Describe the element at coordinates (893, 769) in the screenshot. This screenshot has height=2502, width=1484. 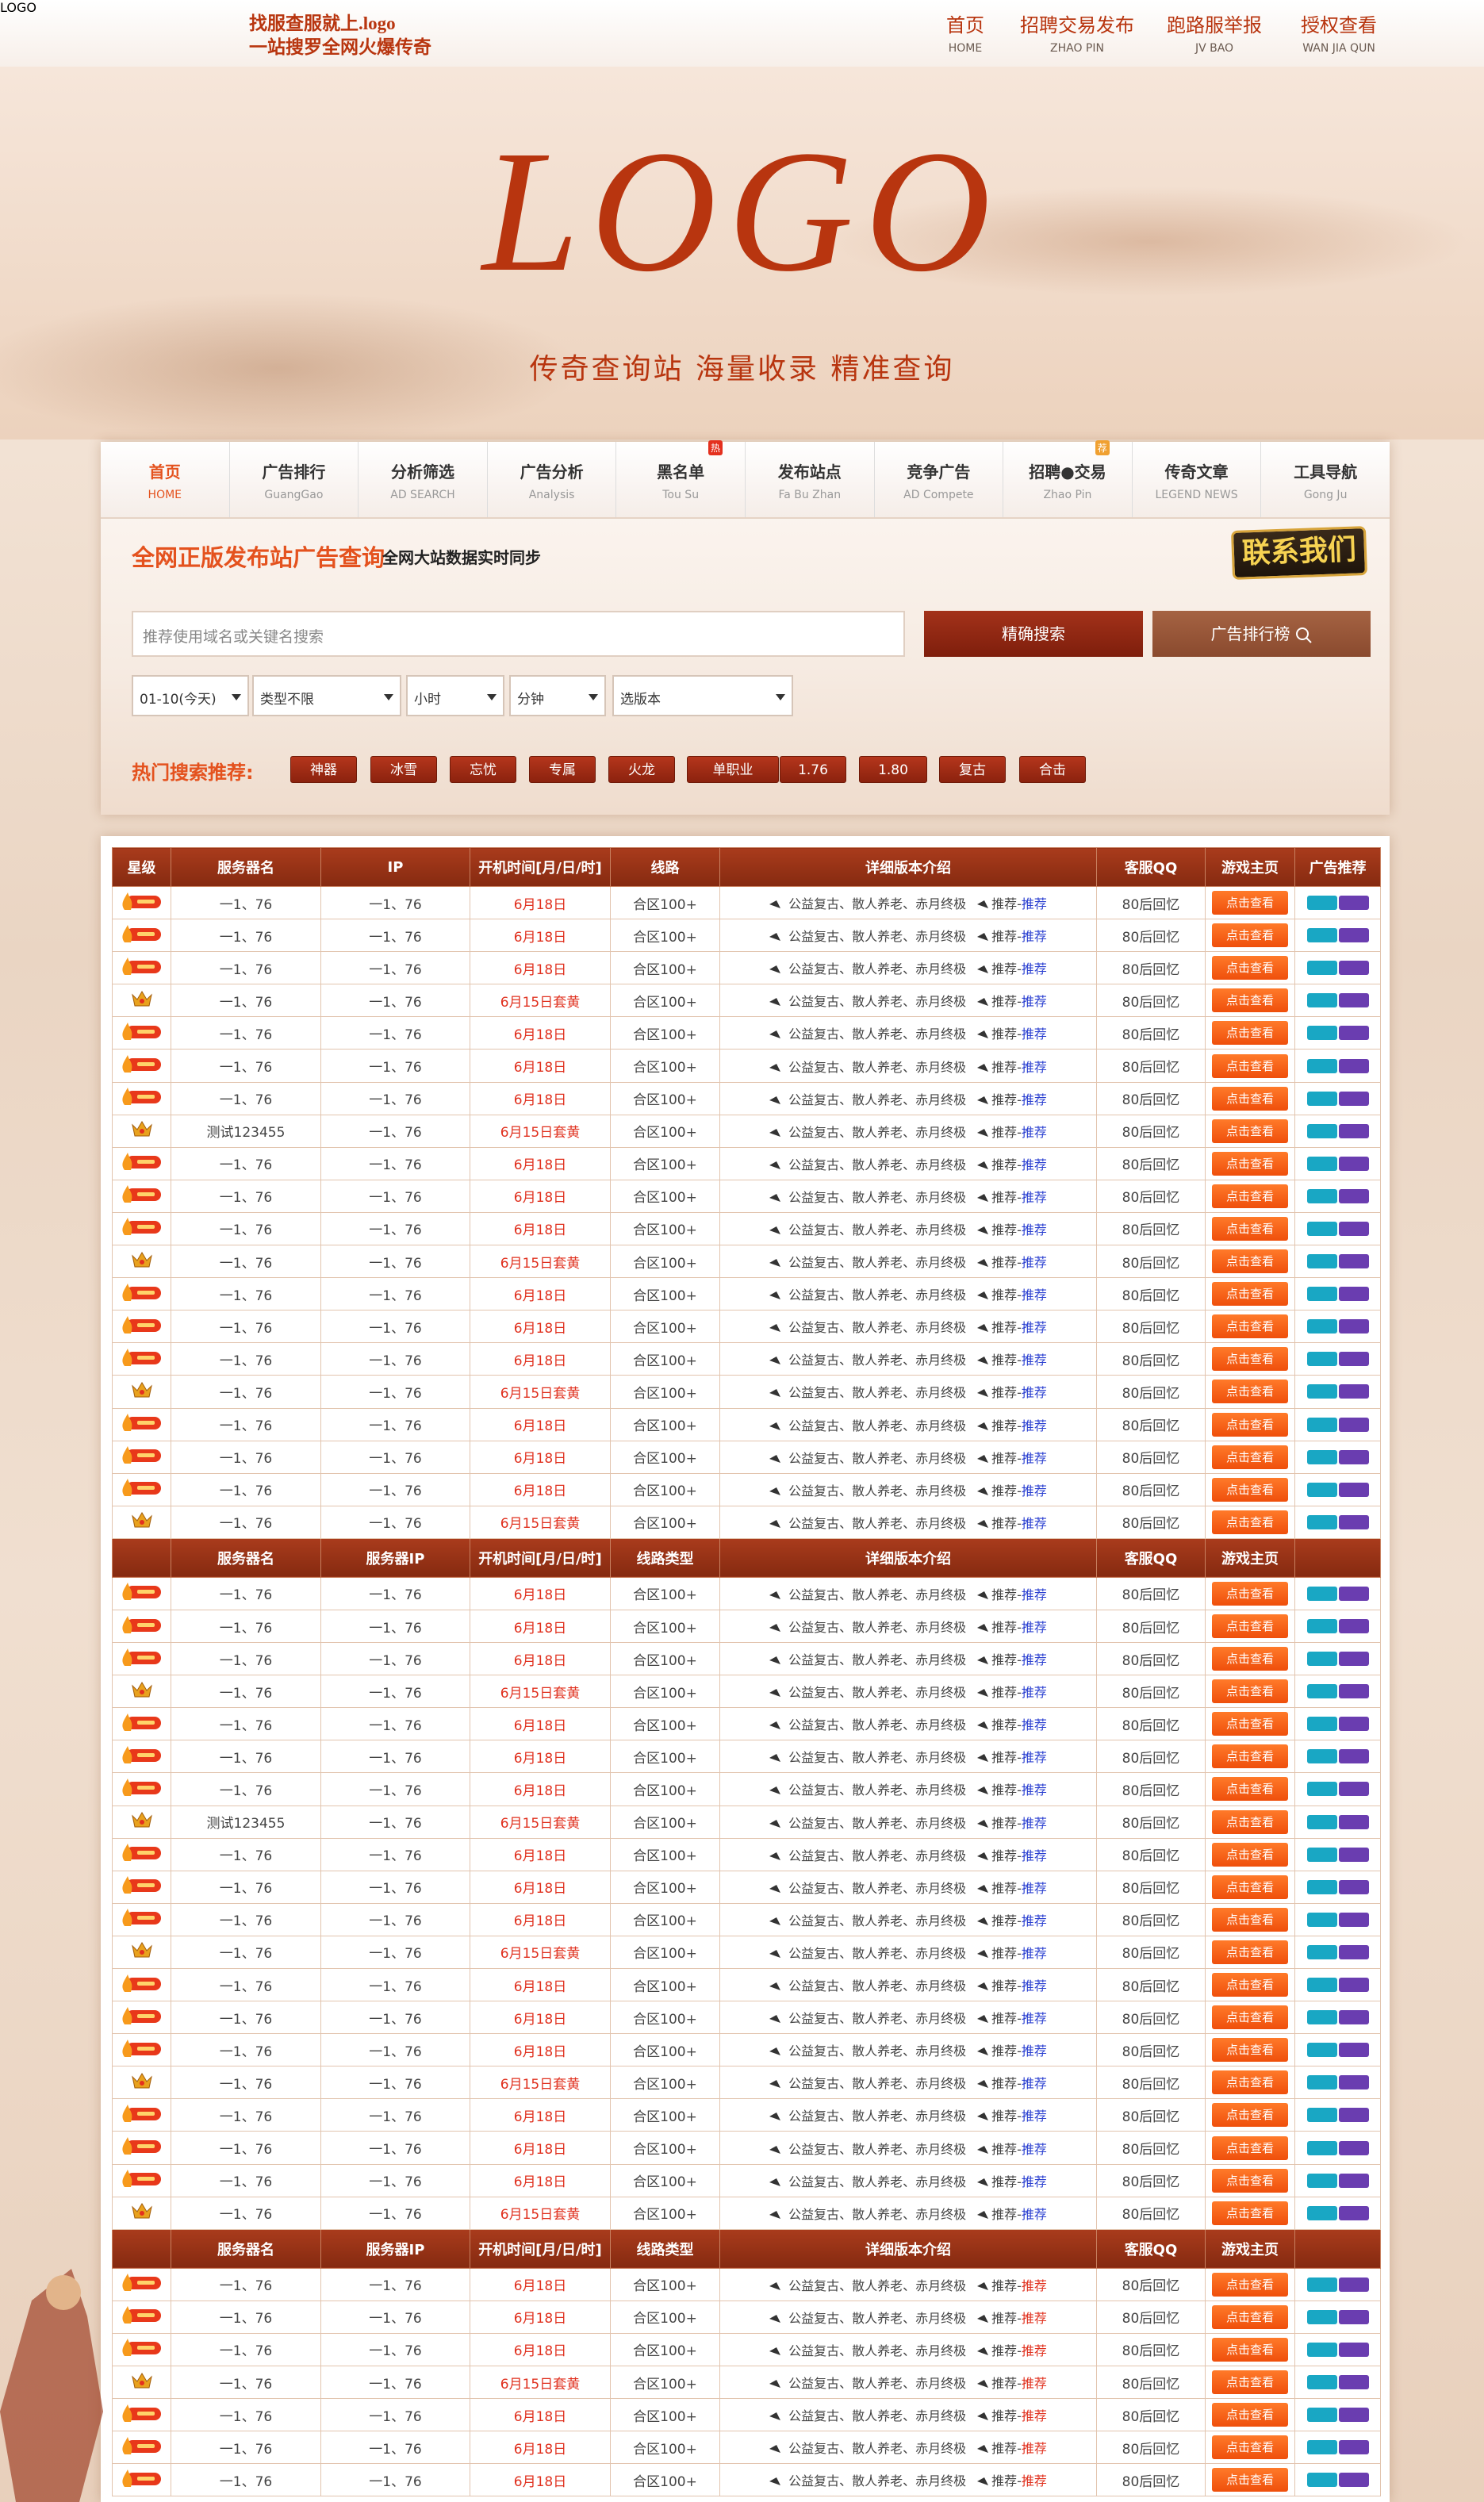
I see `hot-tag: 1.80` at that location.